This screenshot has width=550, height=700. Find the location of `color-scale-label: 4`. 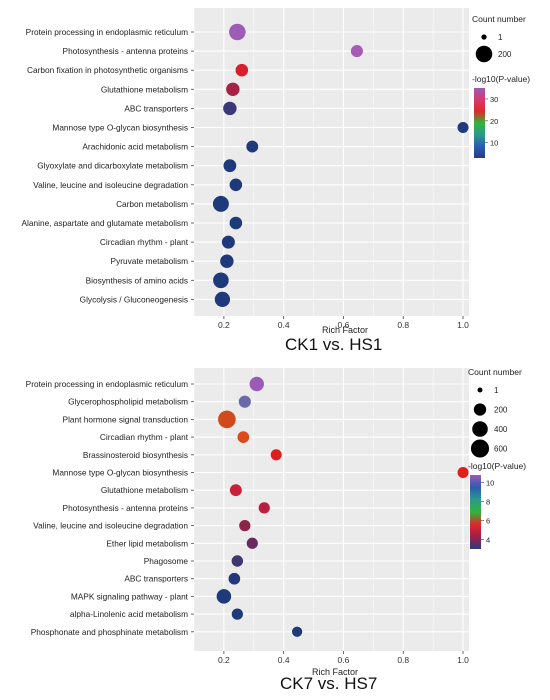

color-scale-label: 4 is located at coordinates (488, 540).